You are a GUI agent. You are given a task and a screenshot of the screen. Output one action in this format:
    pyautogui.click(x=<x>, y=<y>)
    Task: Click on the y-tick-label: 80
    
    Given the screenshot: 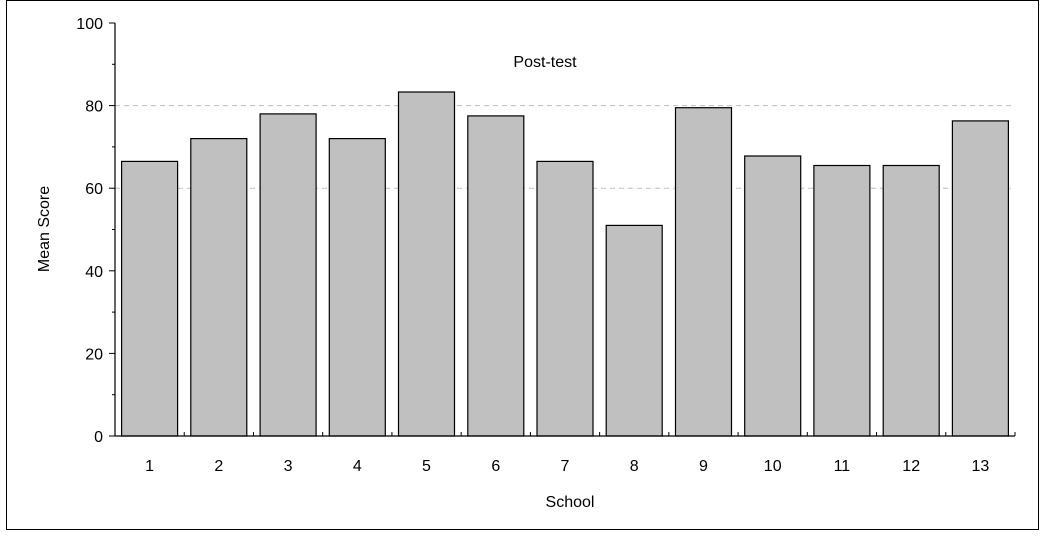 What is the action you would take?
    pyautogui.click(x=94, y=107)
    